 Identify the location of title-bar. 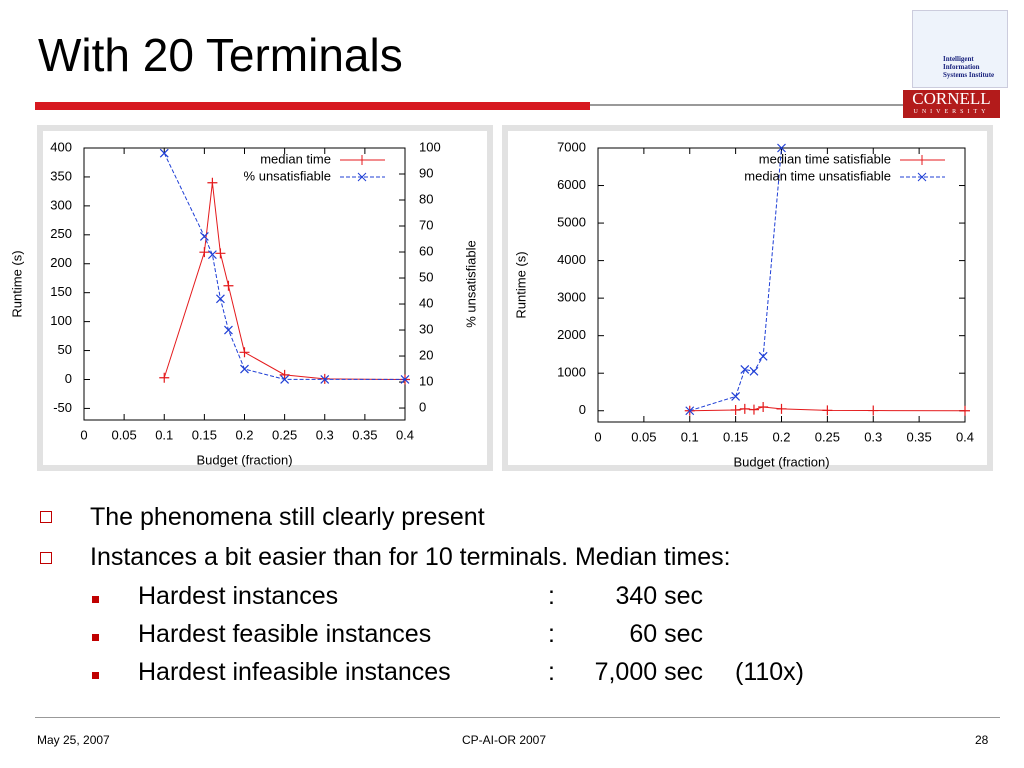
(312, 106).